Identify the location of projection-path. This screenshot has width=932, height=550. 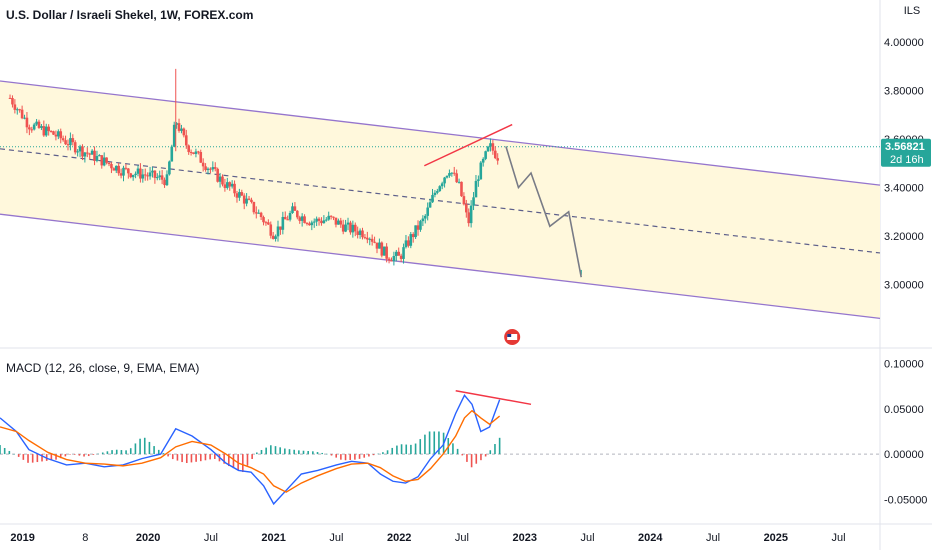
(544, 212).